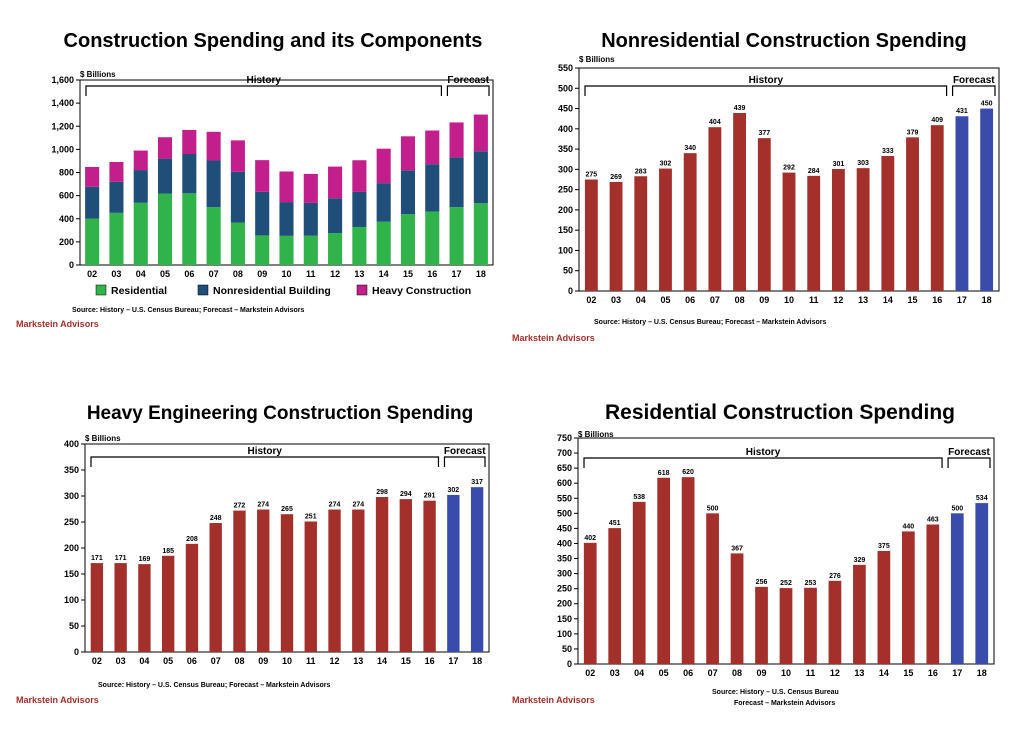 The image size is (1024, 730). I want to click on x-tick-label: 04, so click(639, 673).